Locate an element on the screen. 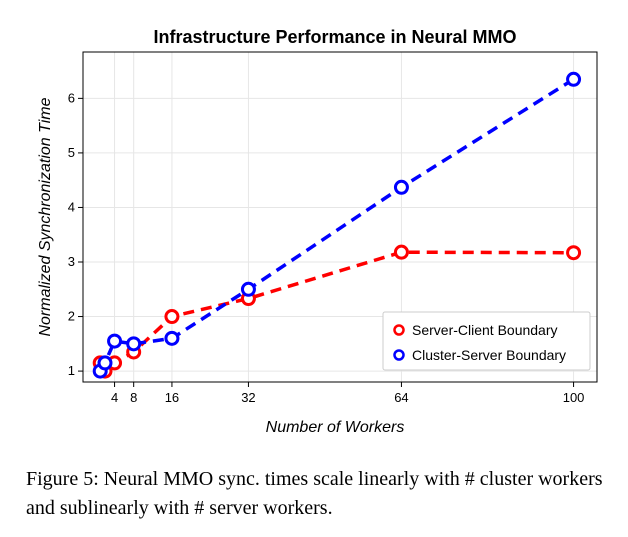 The height and width of the screenshot is (537, 628). x-tick-label: 16 is located at coordinates (172, 397).